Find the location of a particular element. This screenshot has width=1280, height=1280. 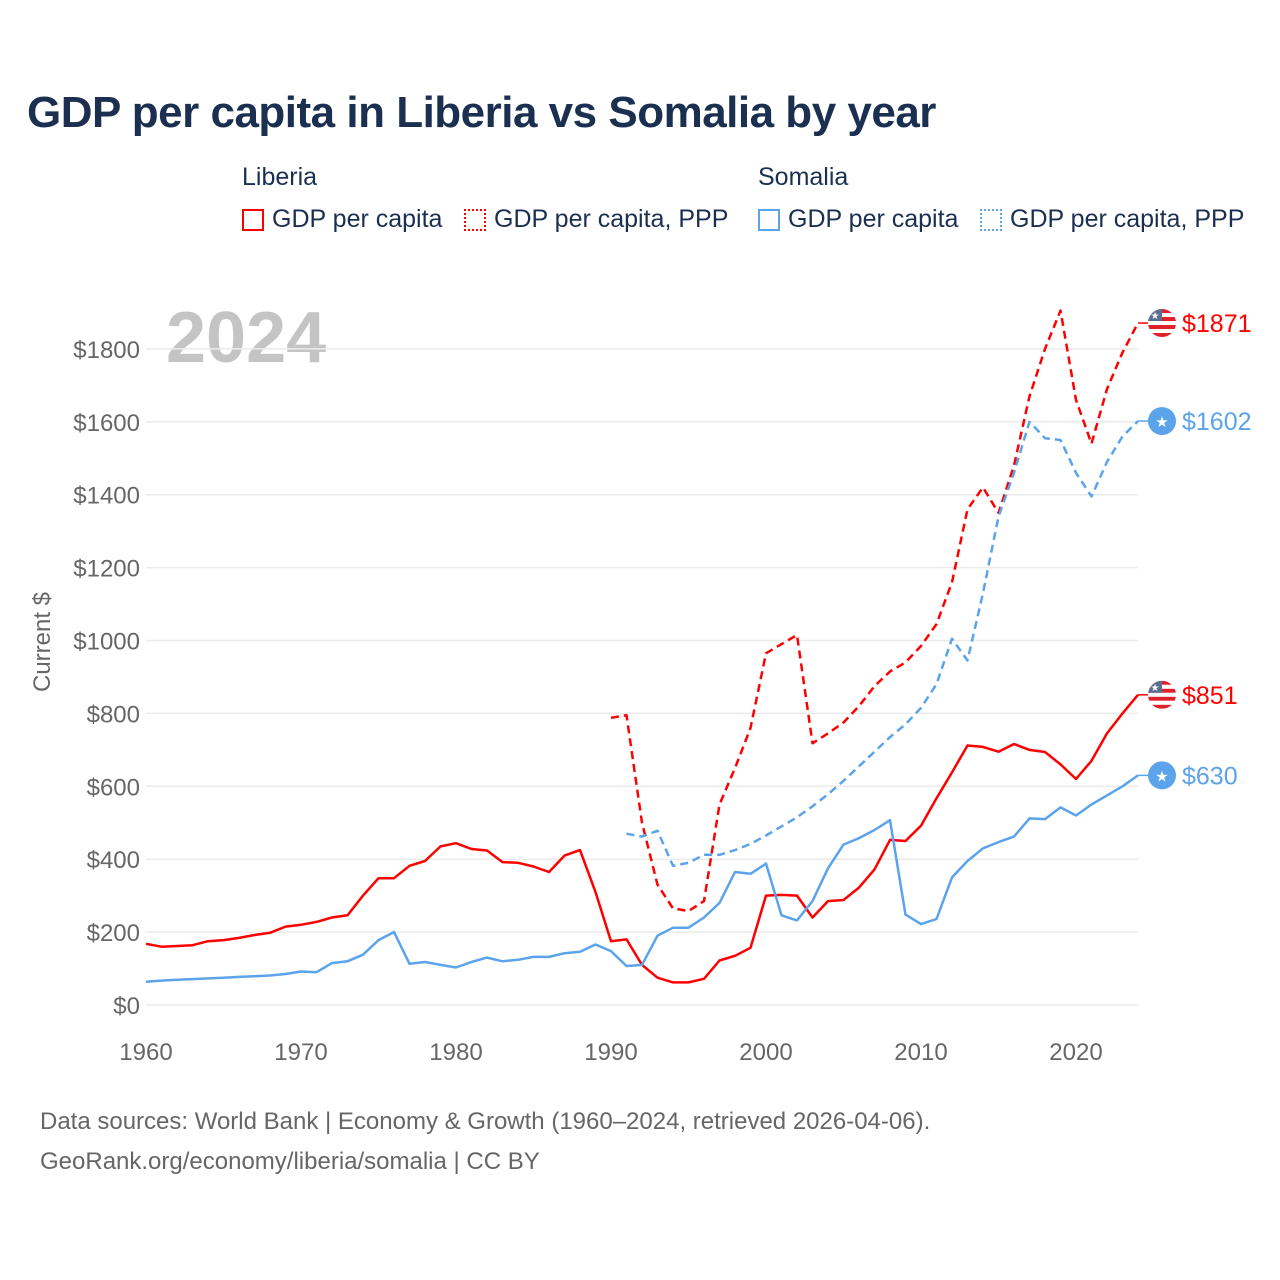

series-line-somalia-gdp is located at coordinates (642, 878).